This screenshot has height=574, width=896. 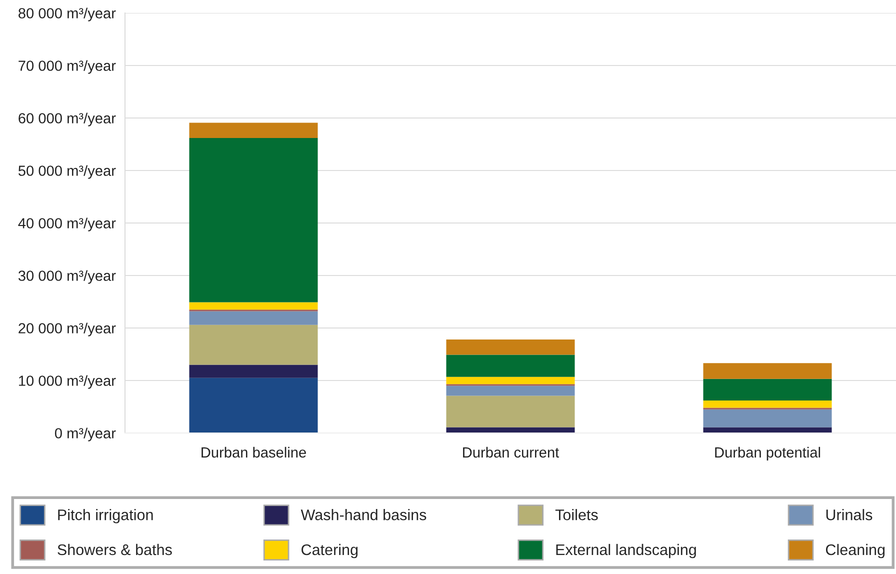 I want to click on x-tick-label: Durban baseline, so click(x=254, y=452).